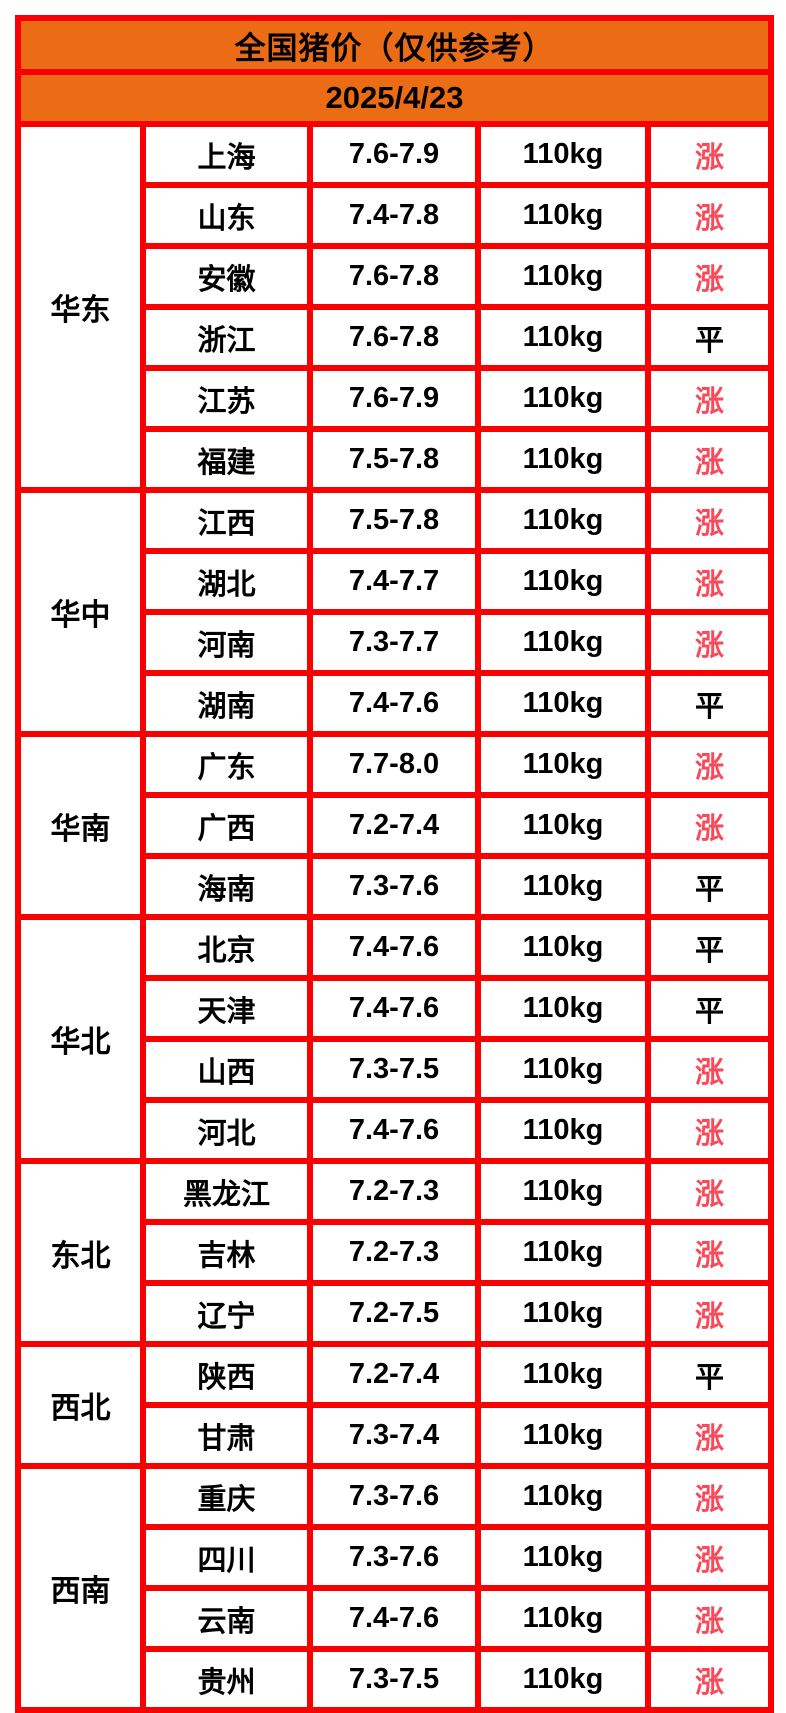  What do you see at coordinates (396, 398) in the screenshot?
I see `table-row: 江苏 7.6-7.9 110kg 涨` at bounding box center [396, 398].